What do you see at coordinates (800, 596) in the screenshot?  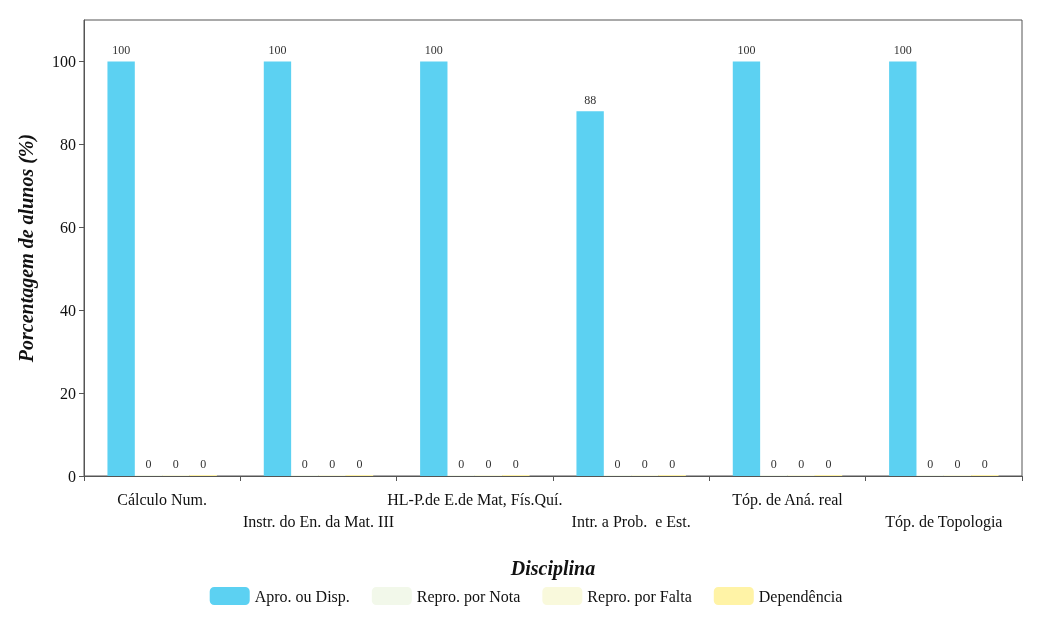 I see `legend-label: Dependência` at bounding box center [800, 596].